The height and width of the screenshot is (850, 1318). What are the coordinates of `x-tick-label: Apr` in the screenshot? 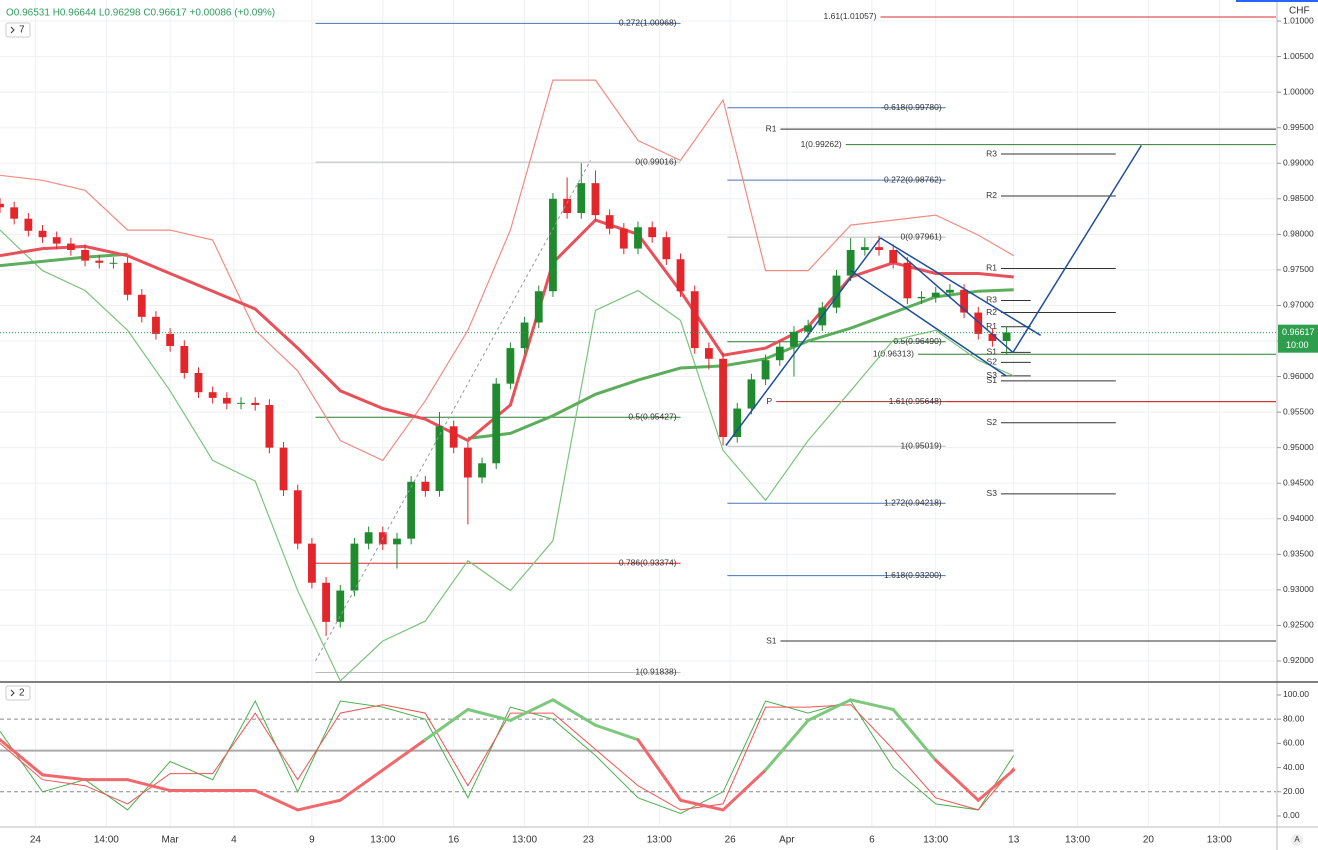 It's located at (787, 840).